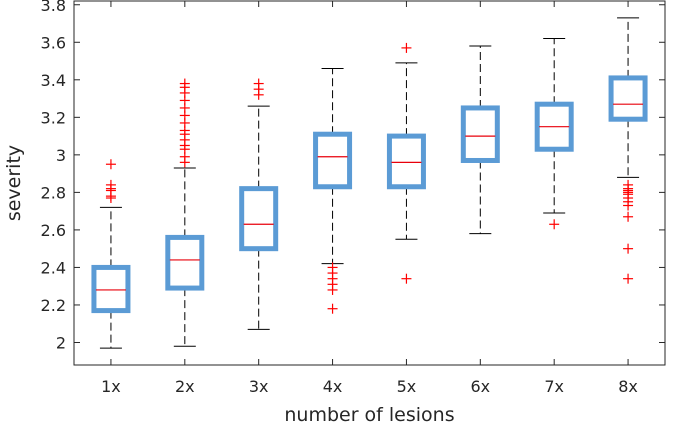  Describe the element at coordinates (61, 155) in the screenshot. I see `y-tick-label: 3` at that location.